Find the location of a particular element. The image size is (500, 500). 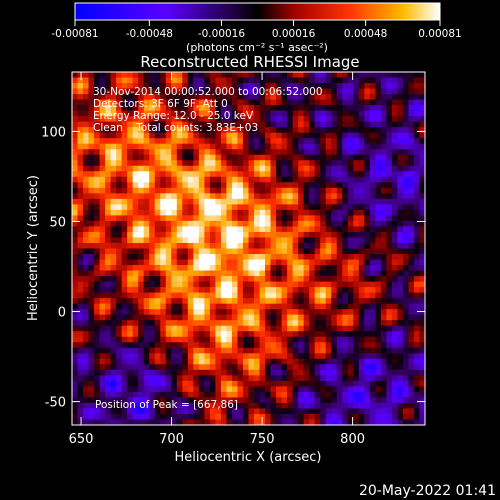

colorbar-tick-label: 0.00048 is located at coordinates (365, 34).